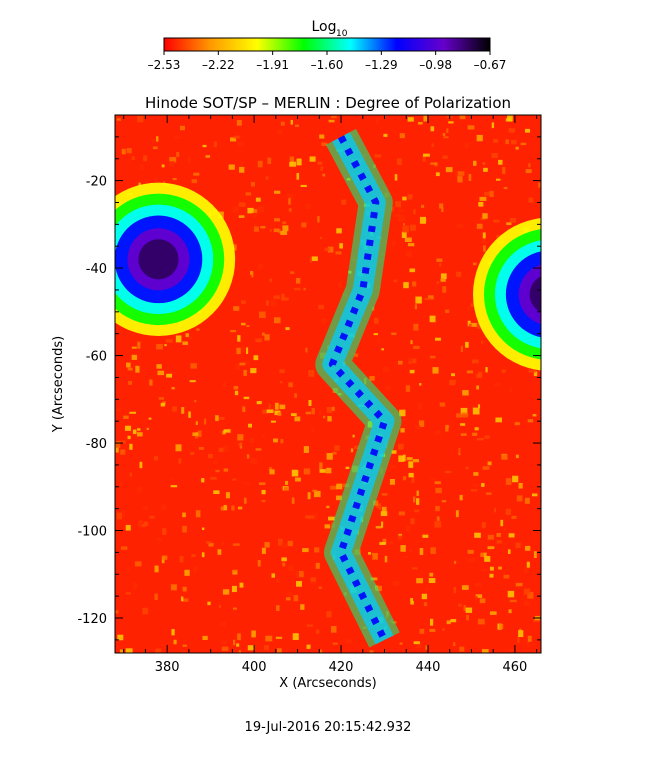  What do you see at coordinates (342, 34) in the screenshot?
I see `colorbar-label-subscript: 10` at bounding box center [342, 34].